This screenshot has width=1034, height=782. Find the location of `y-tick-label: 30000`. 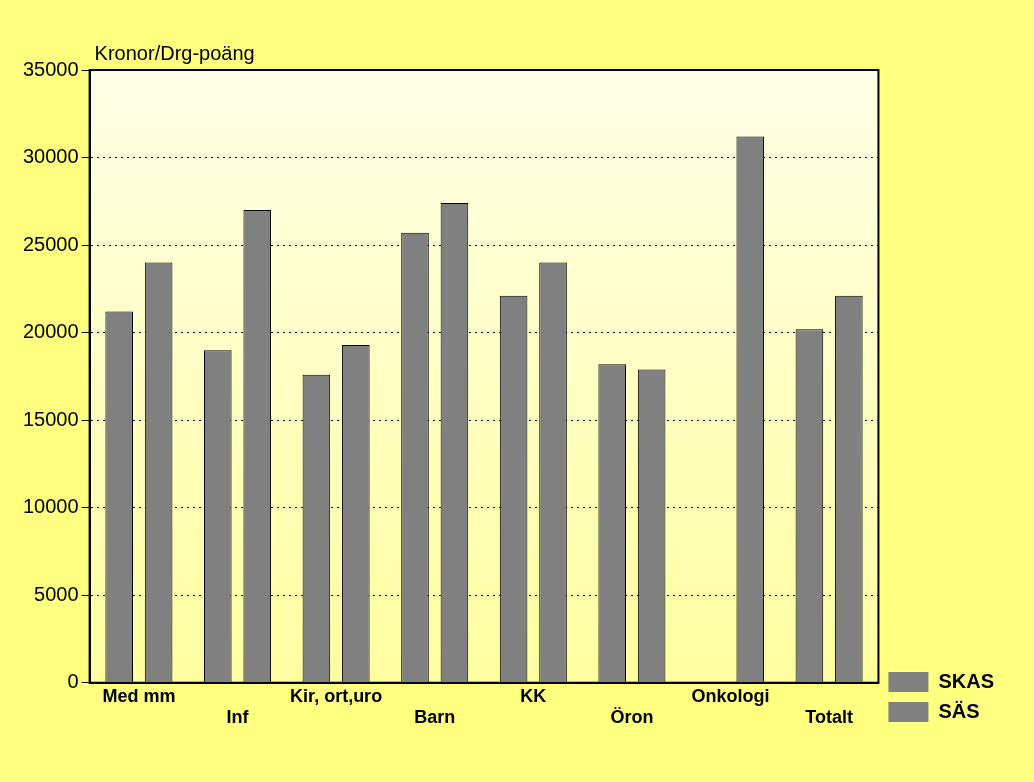

y-tick-label: 30000 is located at coordinates (50, 156).